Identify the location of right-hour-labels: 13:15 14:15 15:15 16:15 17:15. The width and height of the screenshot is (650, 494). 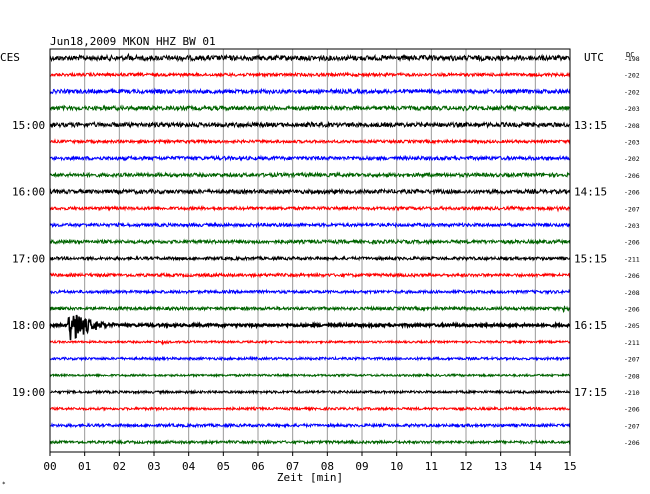
(590, 259).